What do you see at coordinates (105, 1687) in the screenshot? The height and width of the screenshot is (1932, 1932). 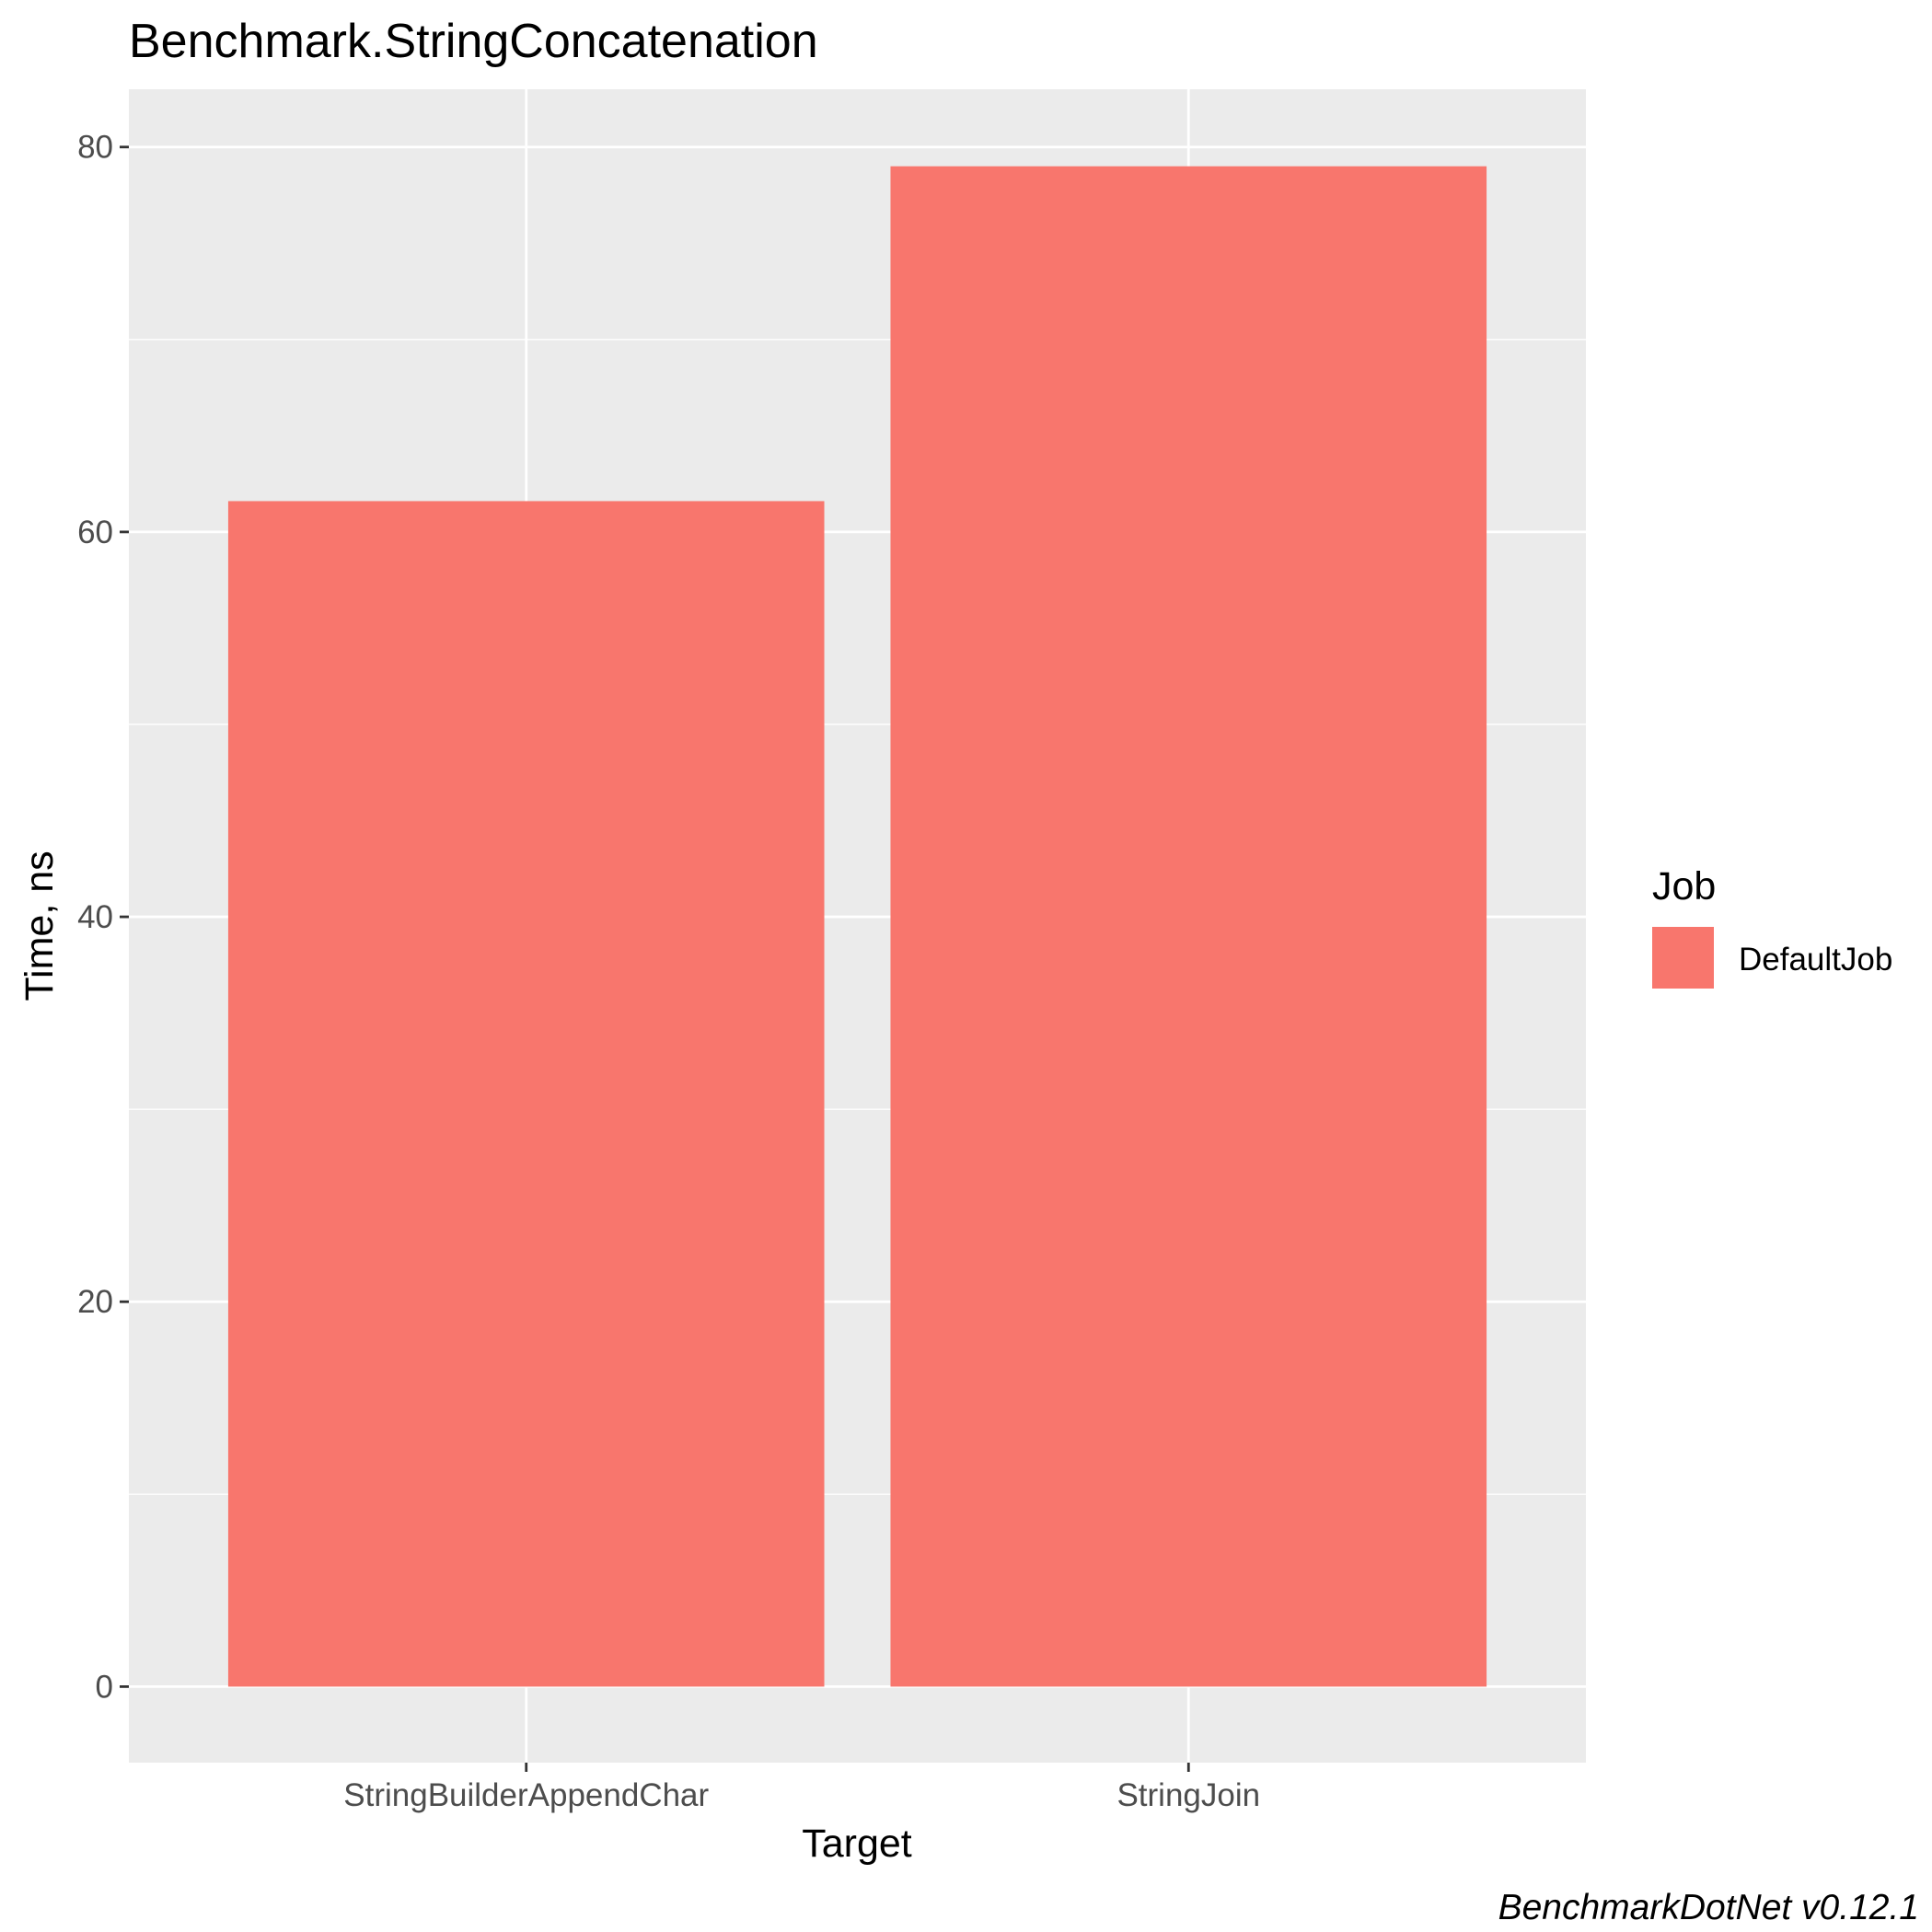 I see `y-tick-label: 0` at bounding box center [105, 1687].